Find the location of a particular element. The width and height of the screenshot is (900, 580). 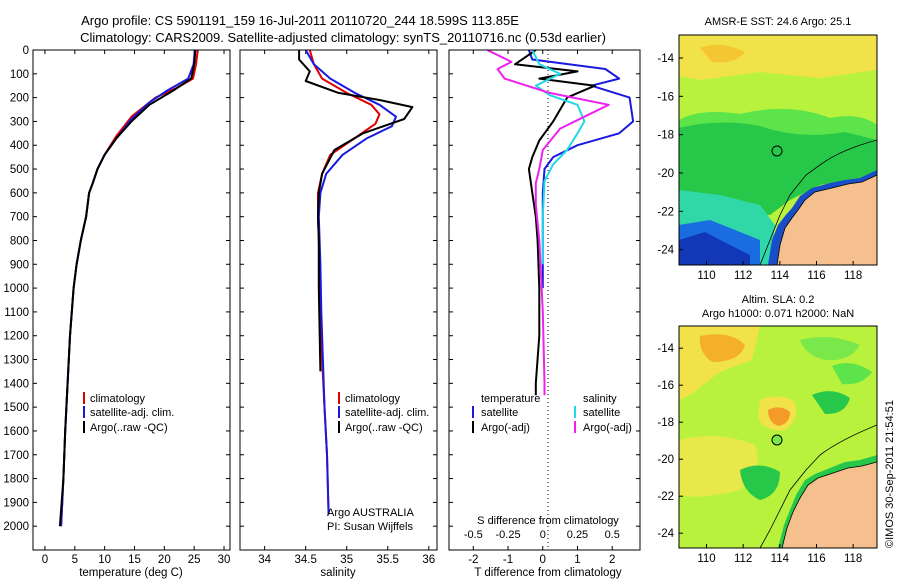

float-pi-annotation: PI: Susan Wijffels is located at coordinates (370, 527).